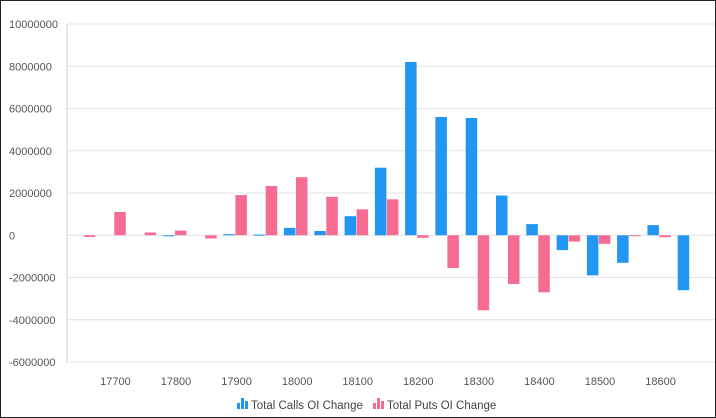 The width and height of the screenshot is (716, 418). I want to click on y-tick-label: -6000000, so click(32, 363).